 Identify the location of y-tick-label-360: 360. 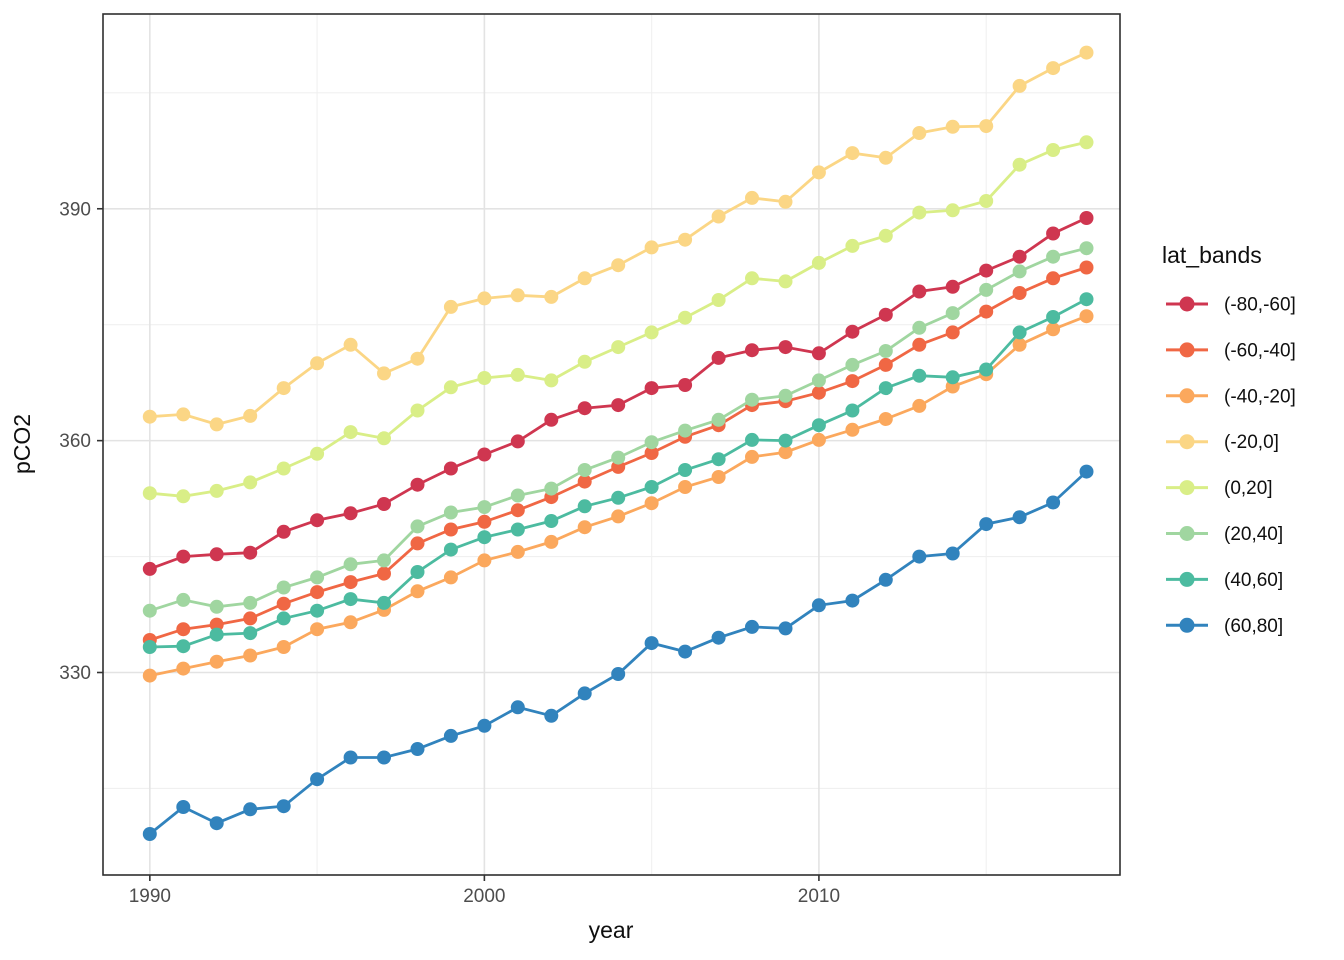
(75, 441).